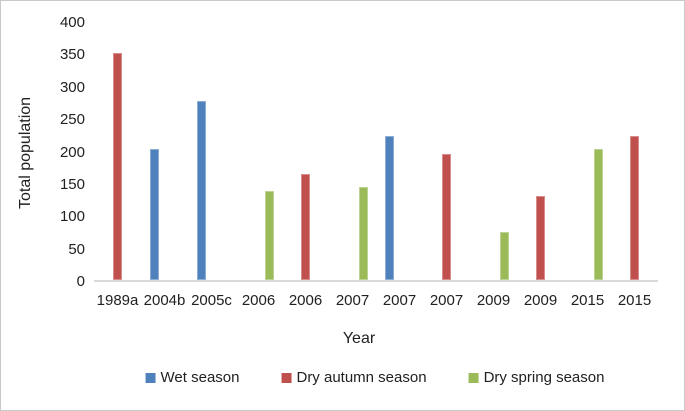 The image size is (685, 411). I want to click on bar-2015-dry-autumn-season, so click(634, 208).